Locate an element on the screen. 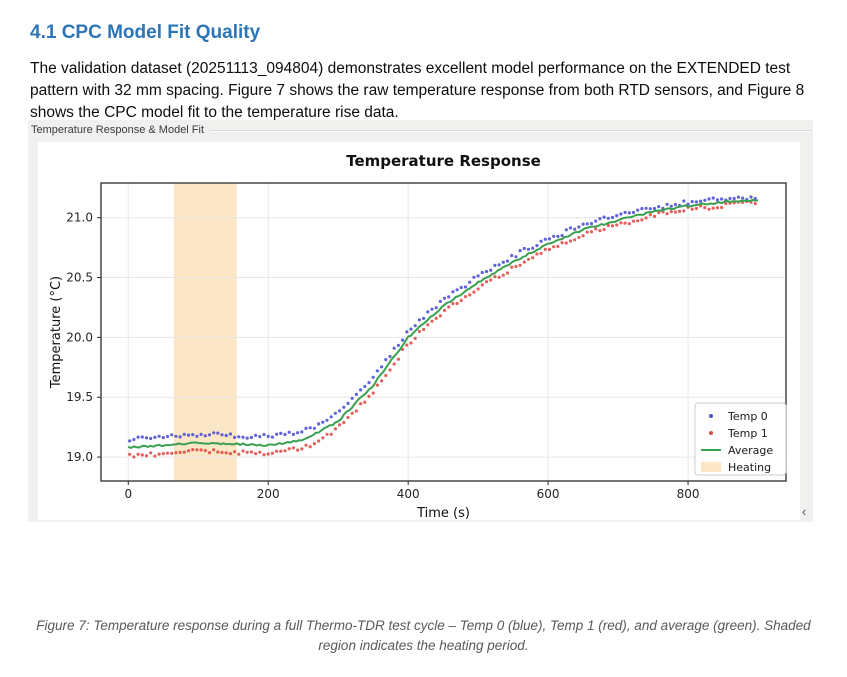 The height and width of the screenshot is (677, 847). svg-text: 400 is located at coordinates (408, 494).